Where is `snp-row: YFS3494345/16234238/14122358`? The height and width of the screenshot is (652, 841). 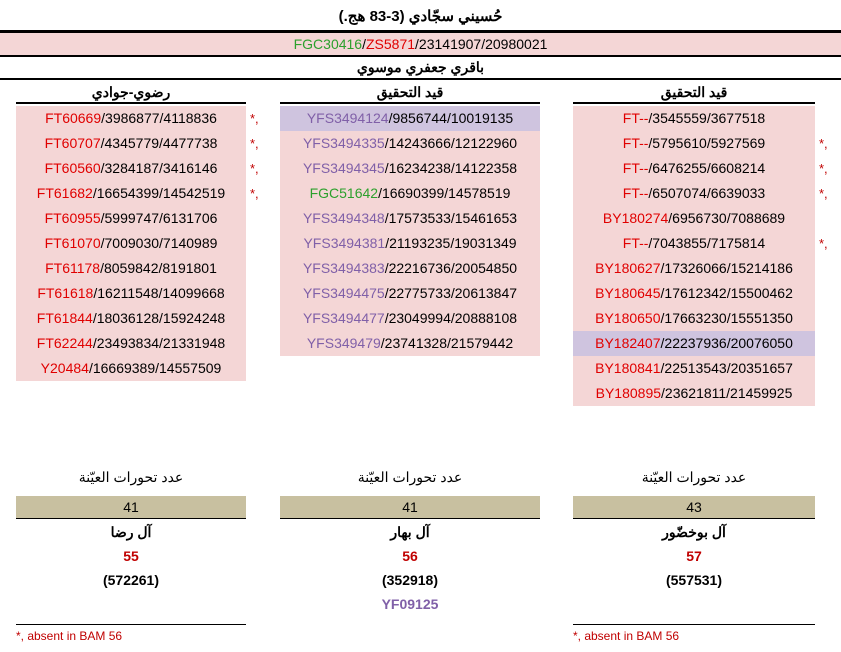 snp-row: YFS3494345/16234238/14122358 is located at coordinates (410, 168).